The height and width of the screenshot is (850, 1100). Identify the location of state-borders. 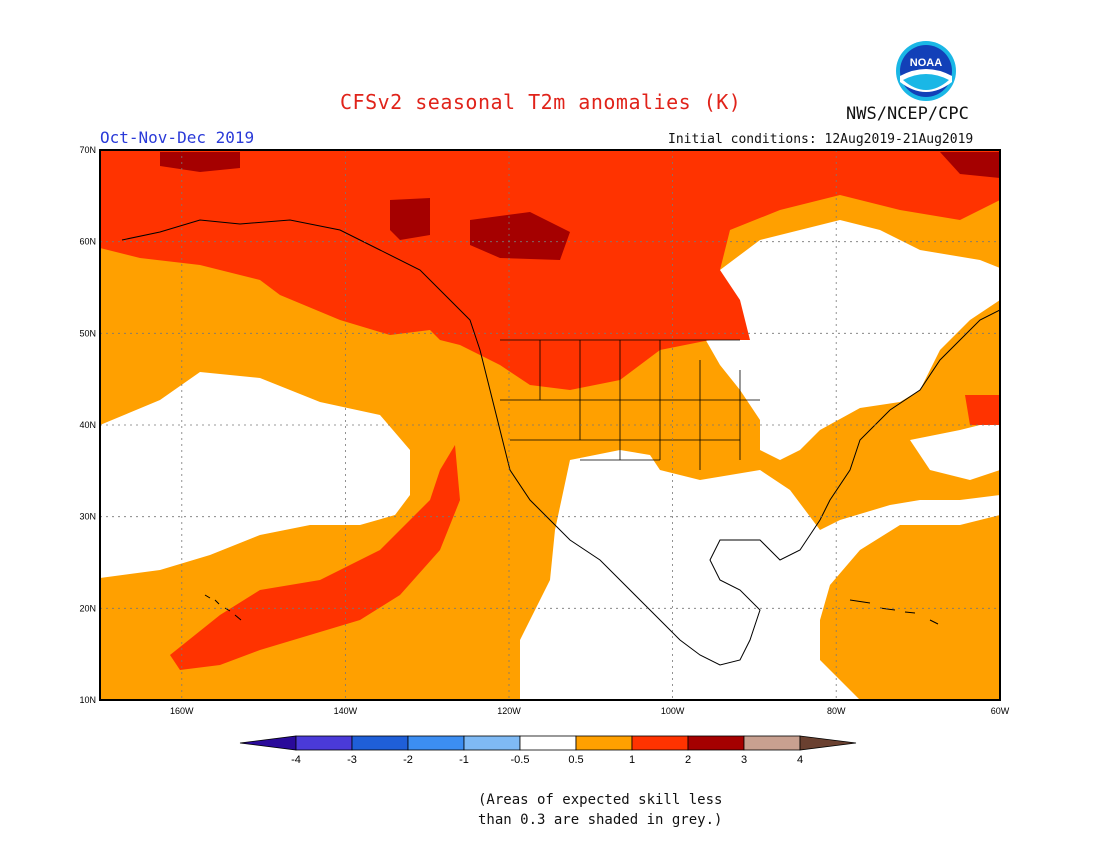
(630, 404).